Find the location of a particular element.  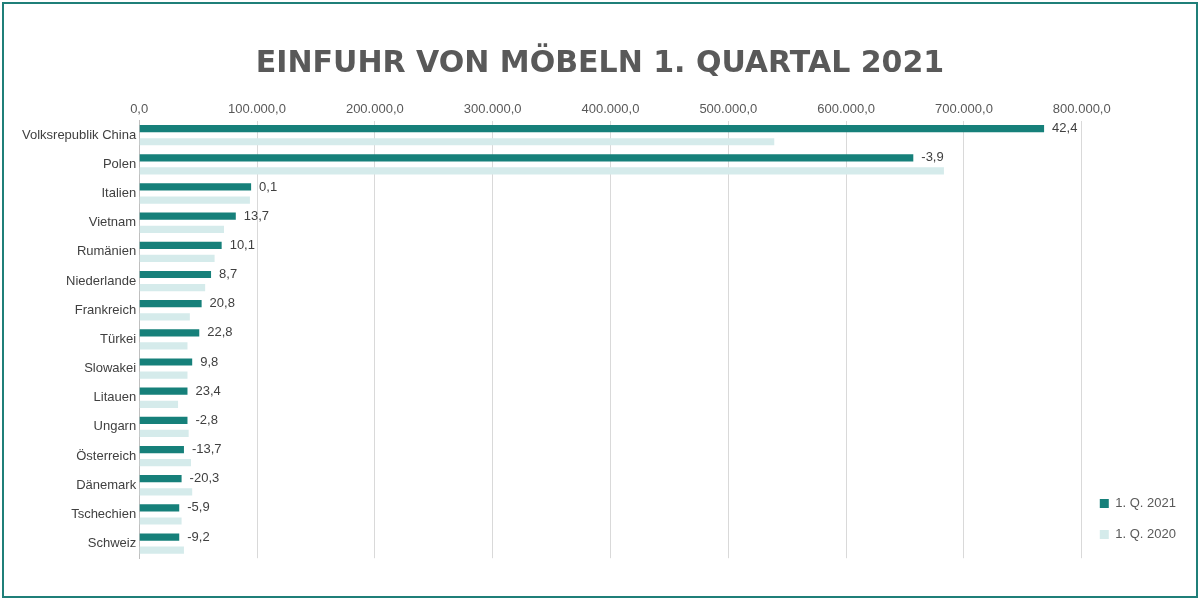

annotation: -5,9 is located at coordinates (198, 507).